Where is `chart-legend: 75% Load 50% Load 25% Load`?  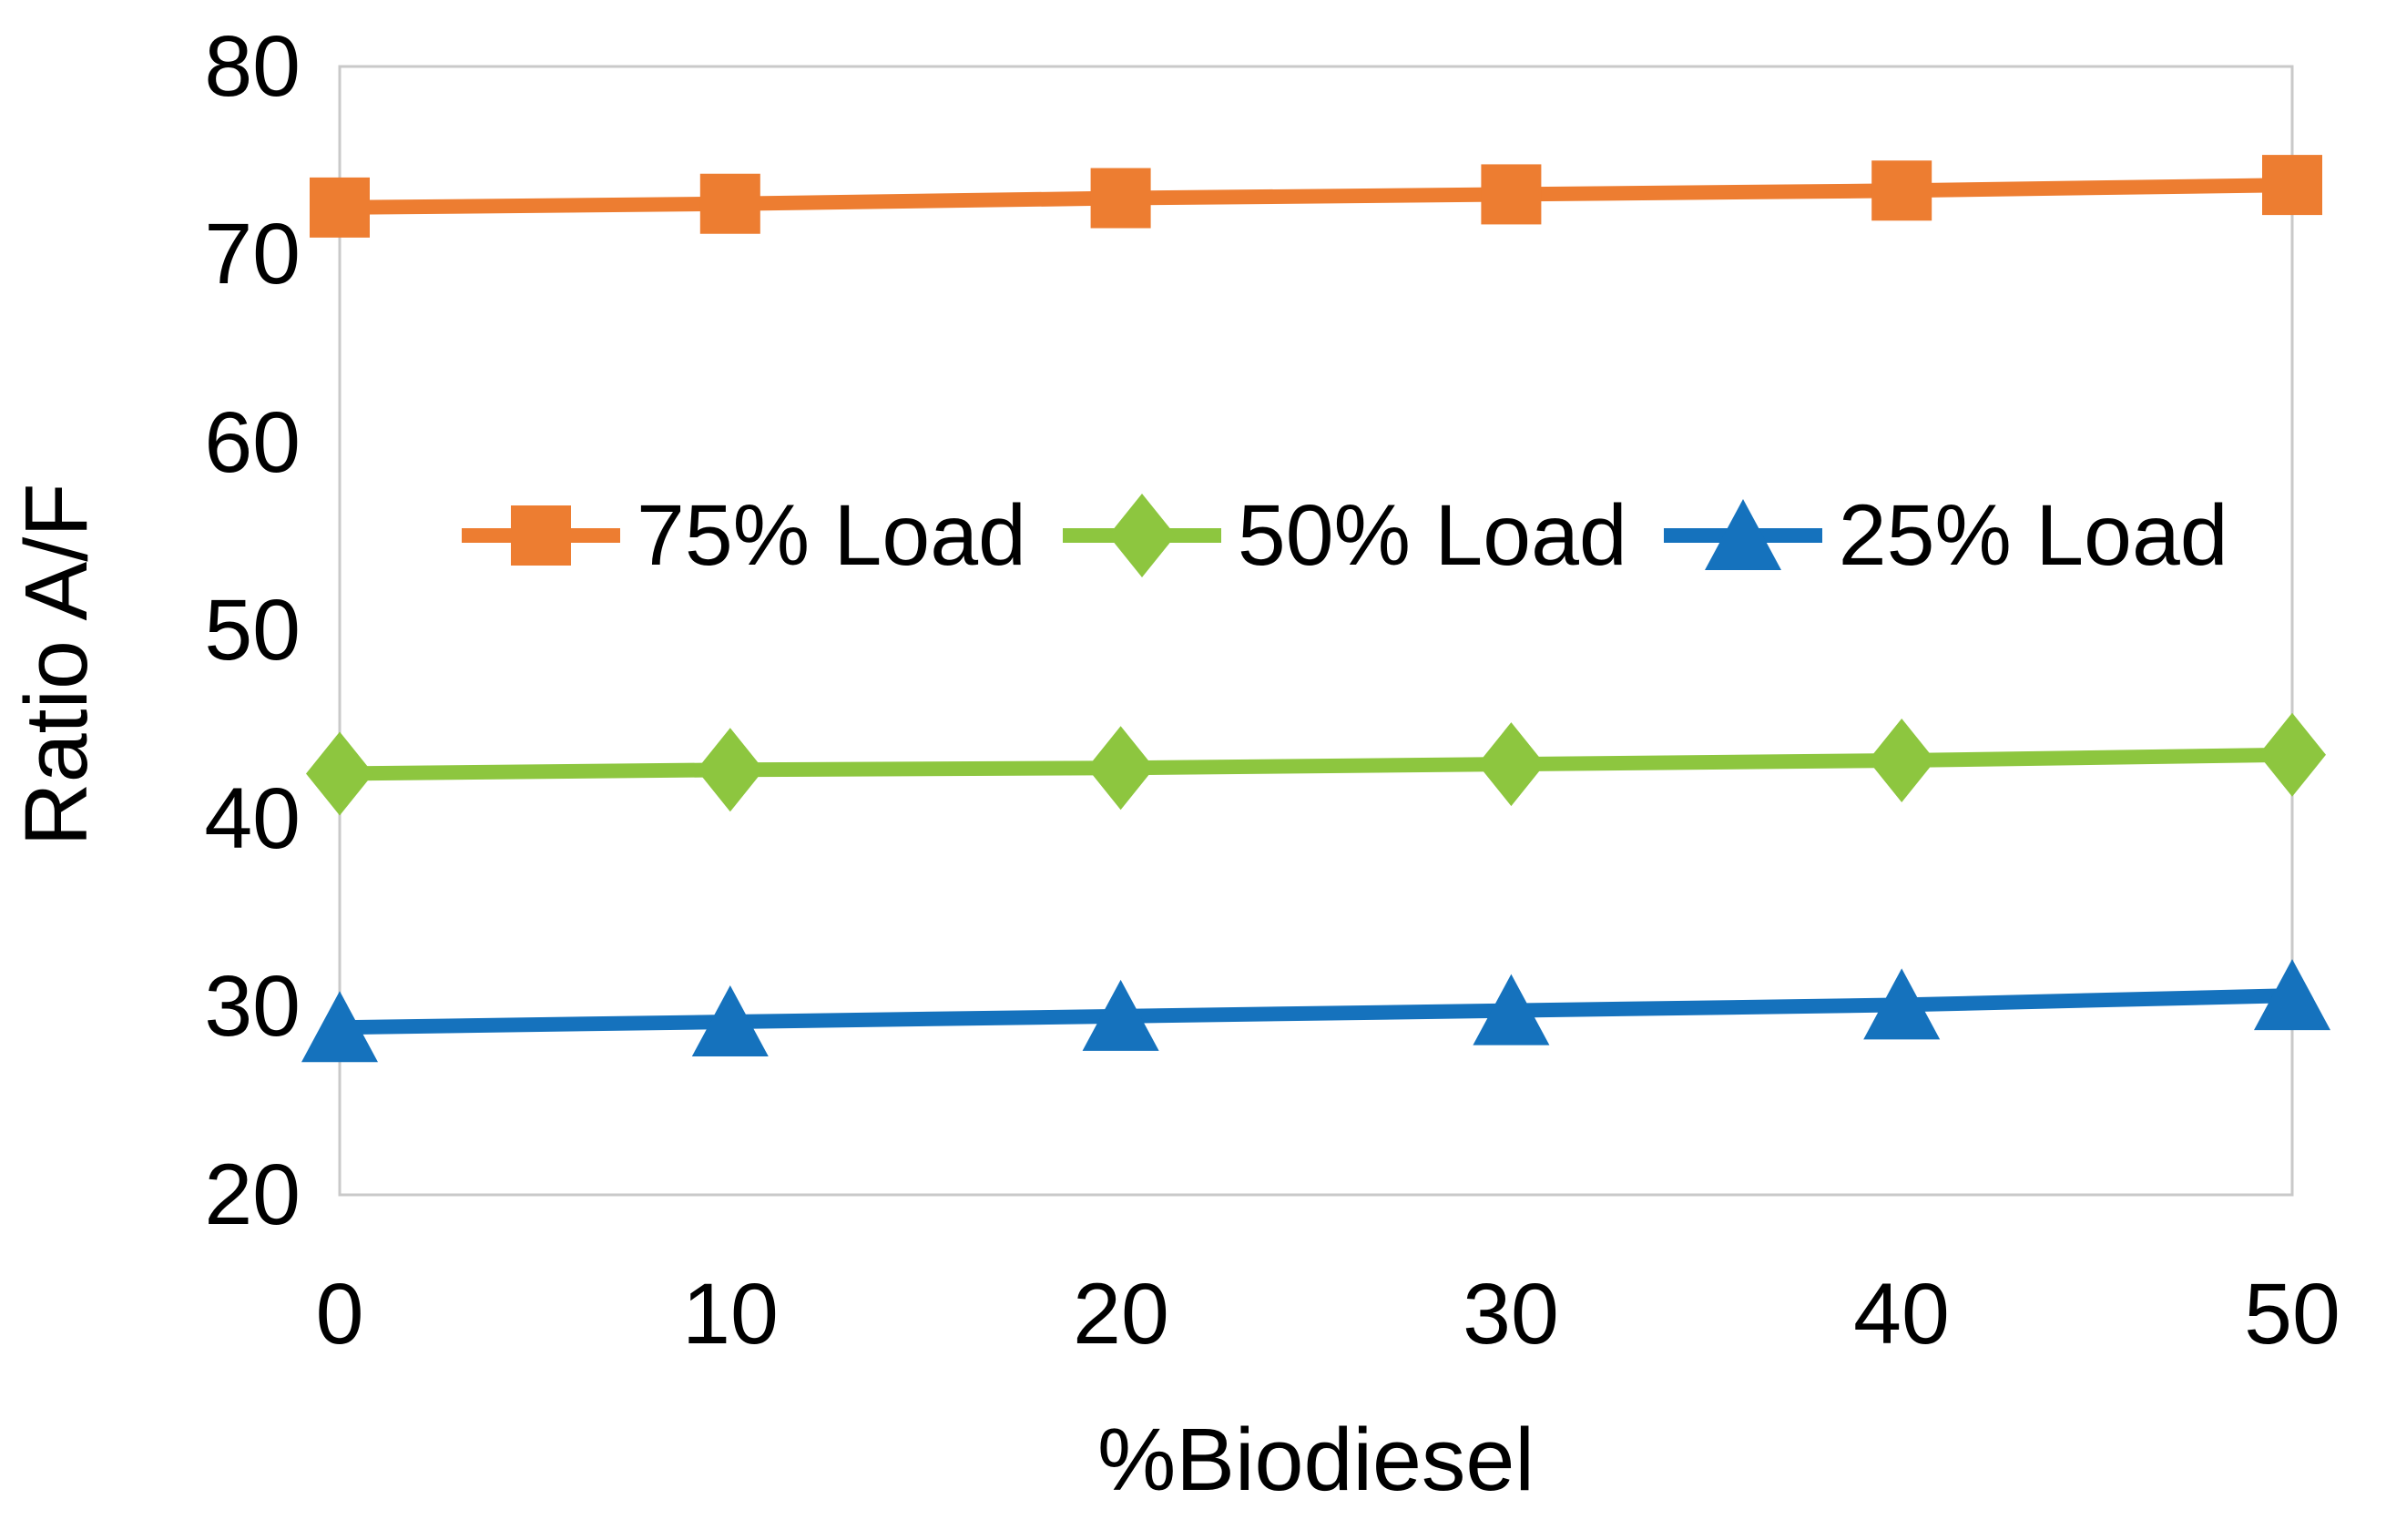 chart-legend: 75% Load 50% Load 25% Load is located at coordinates (1344, 535).